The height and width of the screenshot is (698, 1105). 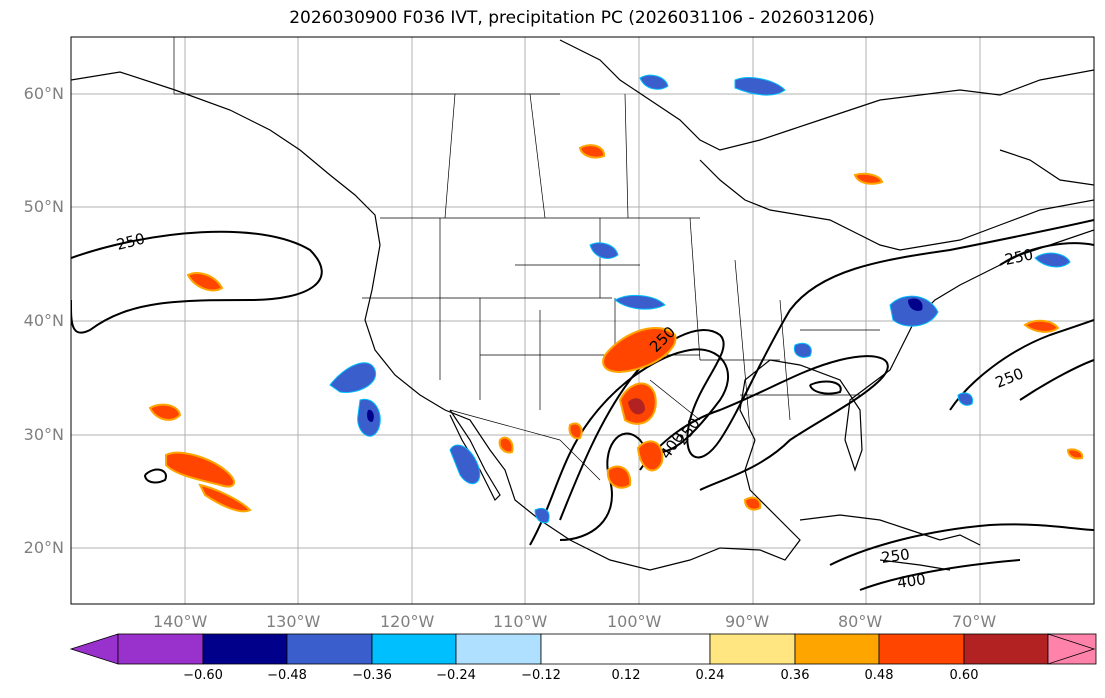 I want to click on lat-label: 20°N, so click(x=43, y=547).